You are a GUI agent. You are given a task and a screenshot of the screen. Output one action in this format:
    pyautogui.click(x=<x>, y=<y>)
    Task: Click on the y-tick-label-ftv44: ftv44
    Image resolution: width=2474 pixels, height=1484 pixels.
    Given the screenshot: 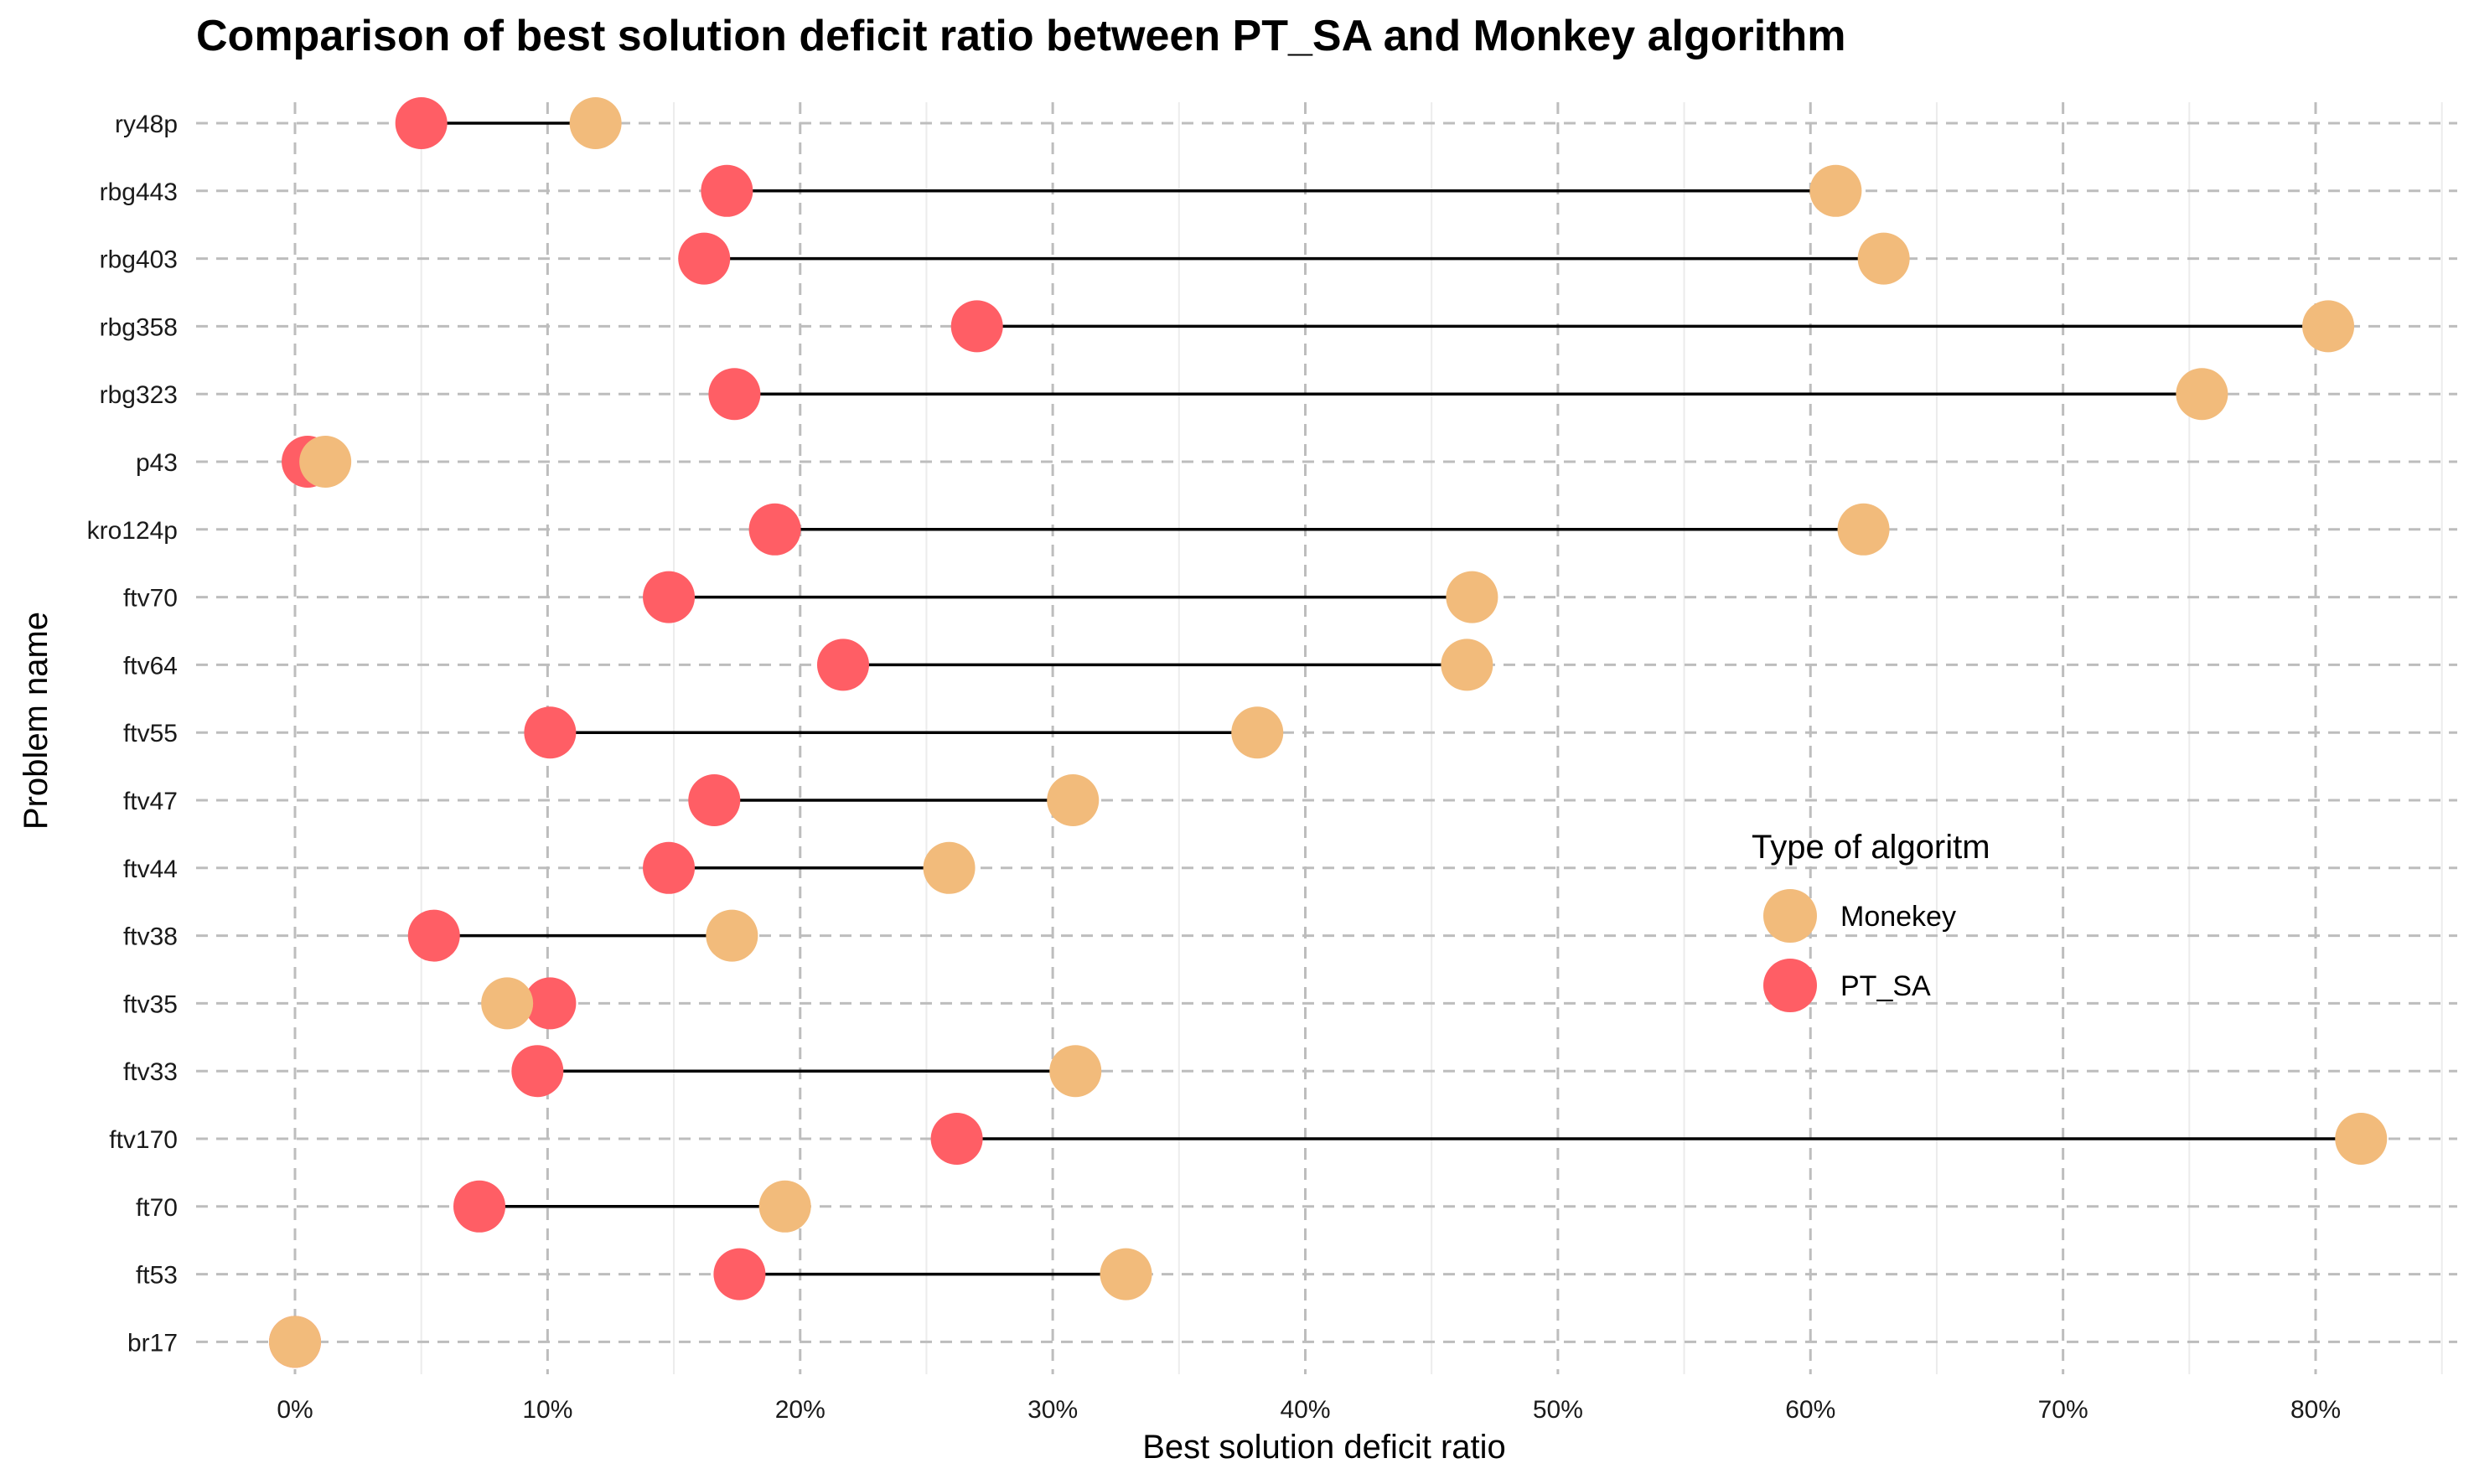 What is the action you would take?
    pyautogui.click(x=150, y=869)
    